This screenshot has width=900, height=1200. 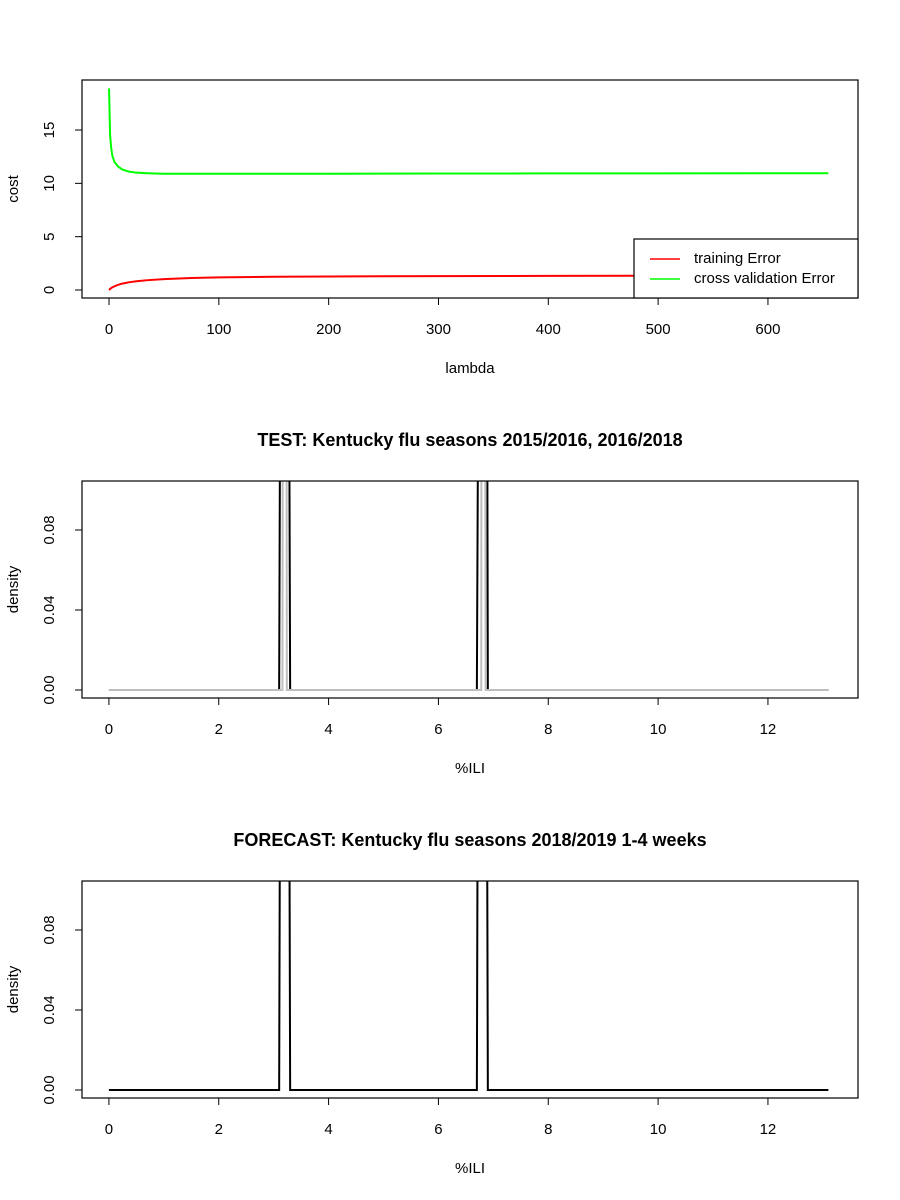 I want to click on legend-box, so click(x=746, y=268).